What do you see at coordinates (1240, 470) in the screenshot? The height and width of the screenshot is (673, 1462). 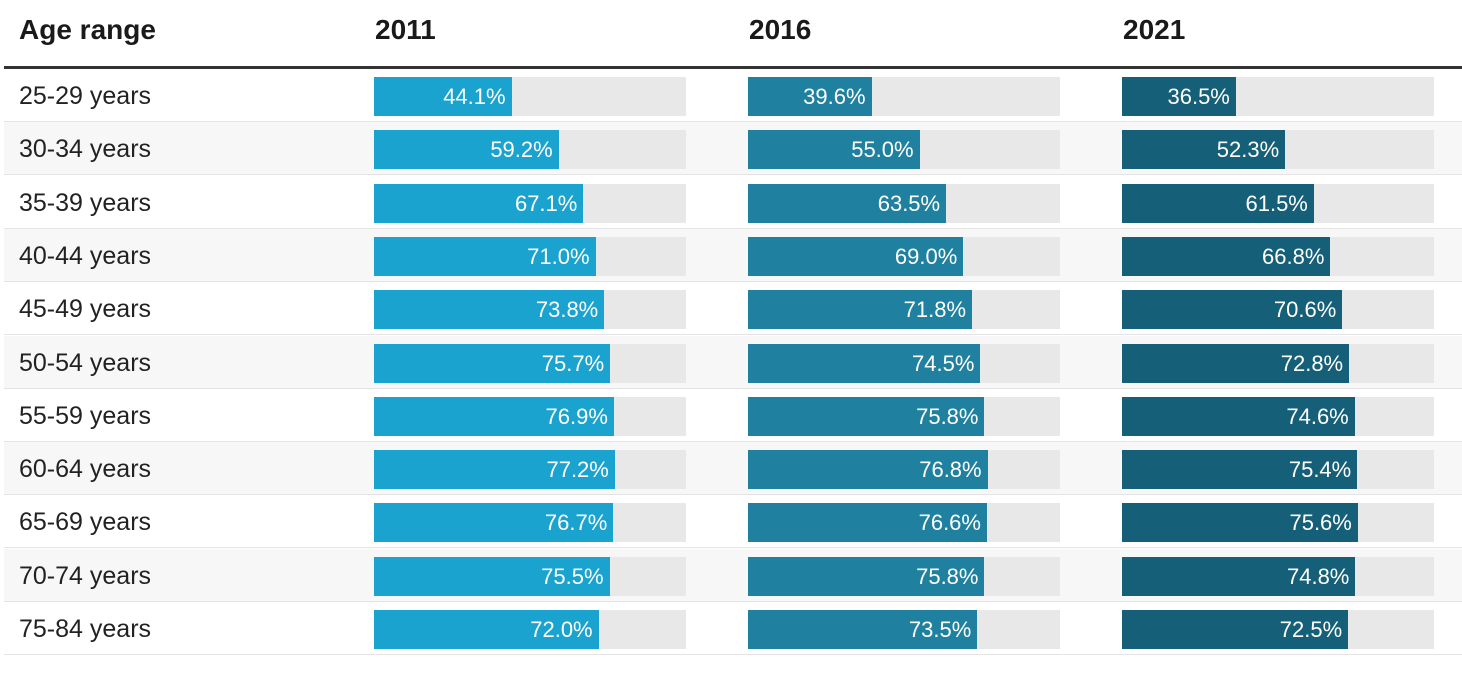 I see `bar-2021: 75.4%` at bounding box center [1240, 470].